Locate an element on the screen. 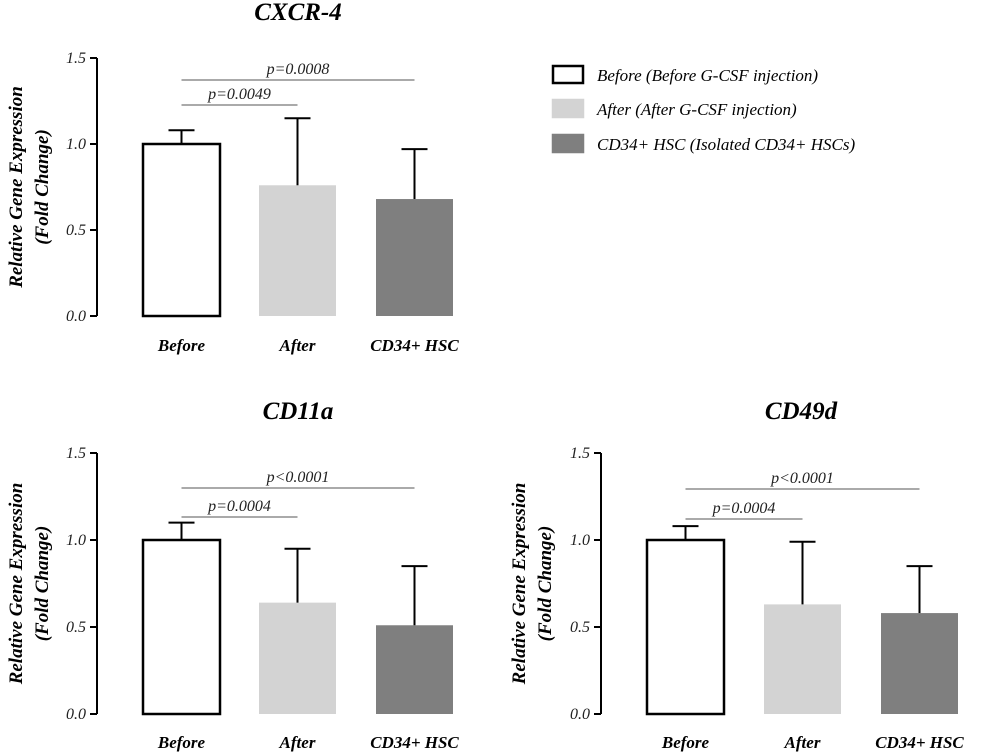 The height and width of the screenshot is (753, 1000). bar-cxcr-4-cd34-hsc is located at coordinates (414, 257).